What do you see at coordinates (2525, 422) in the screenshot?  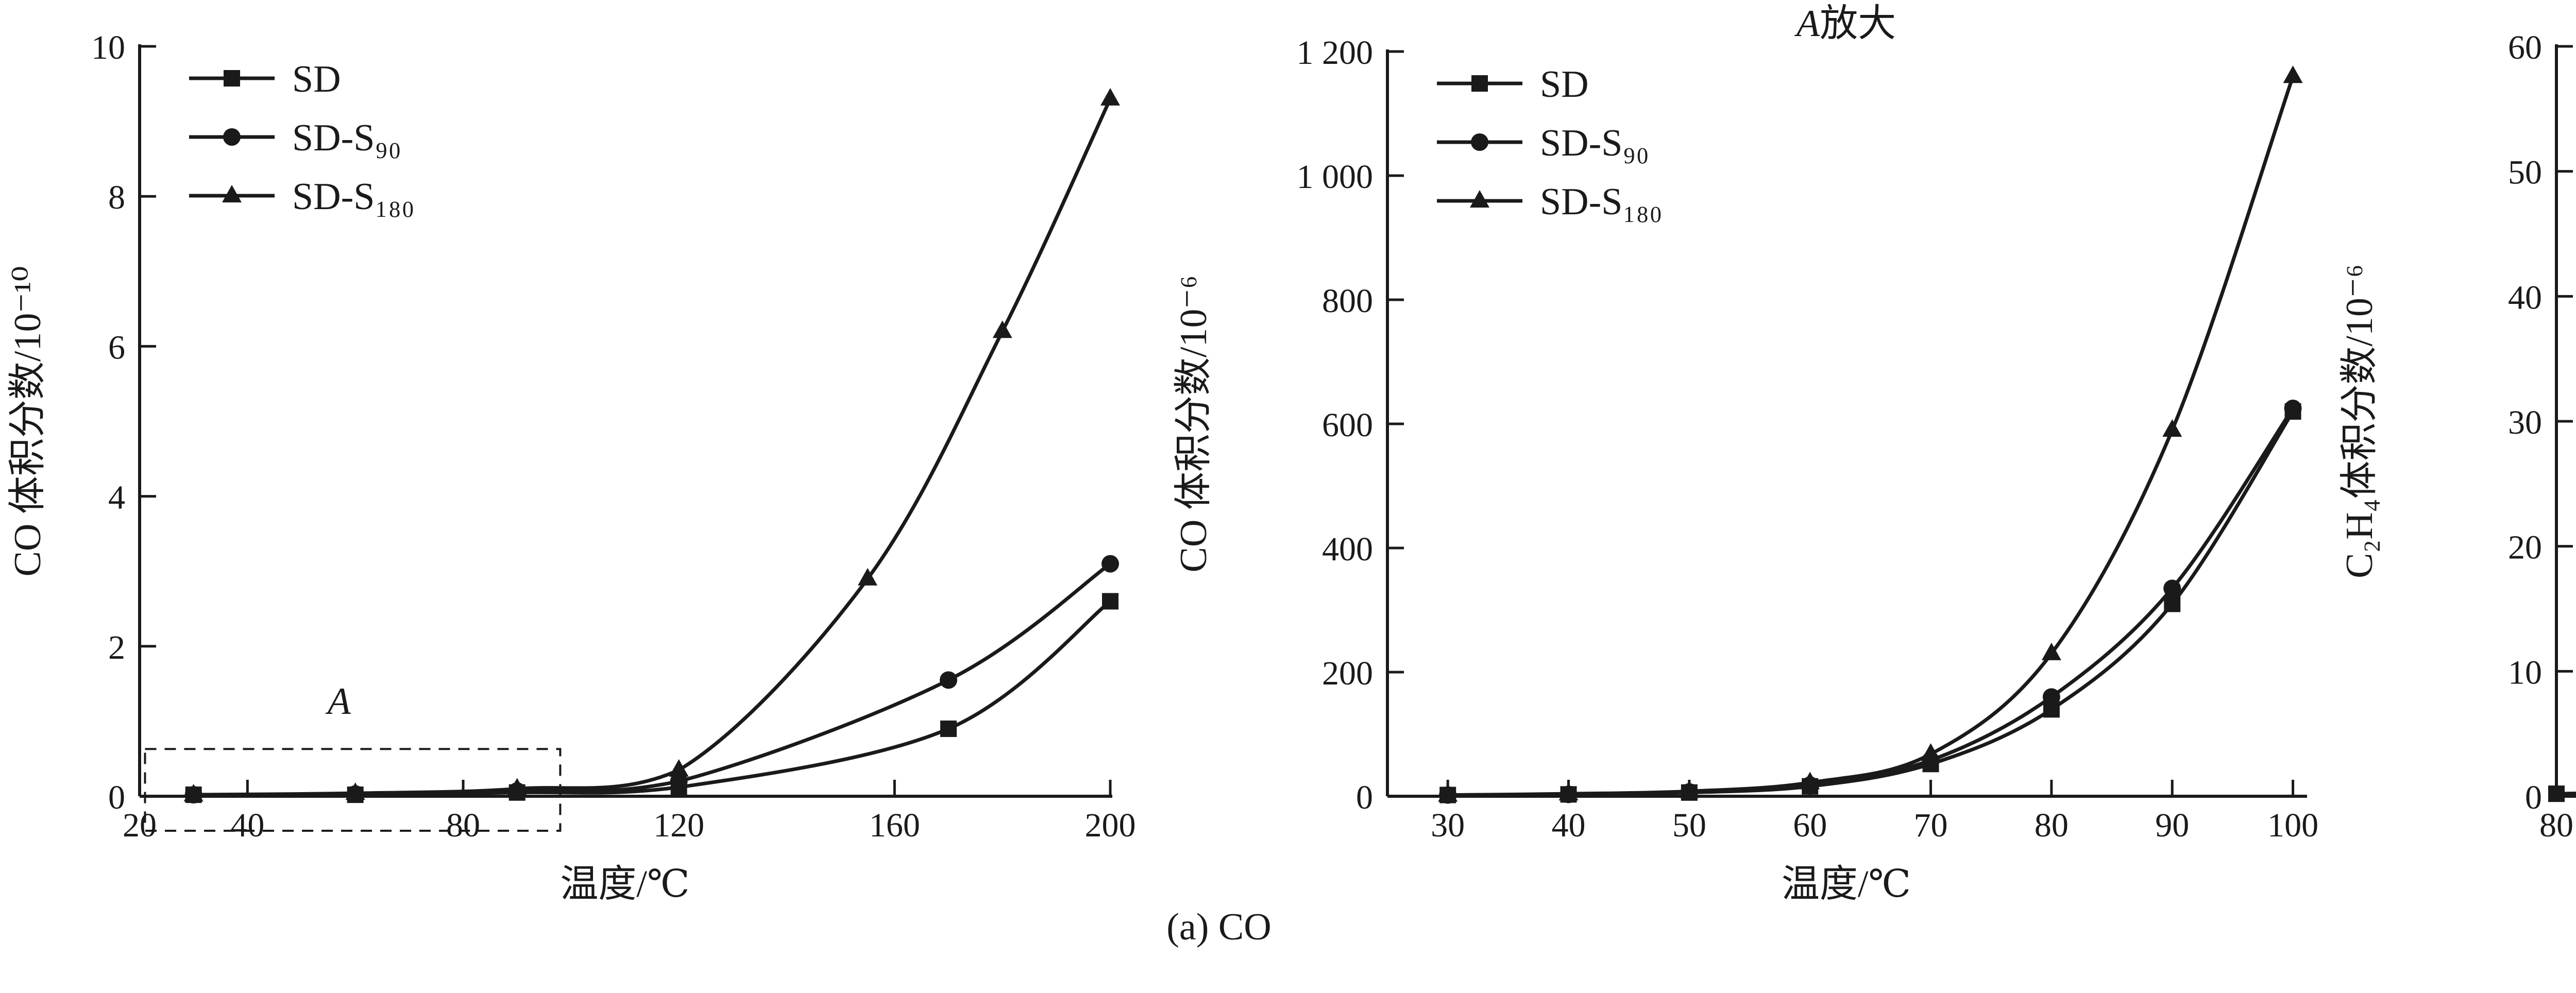 I see `y-tick-label: 30` at bounding box center [2525, 422].